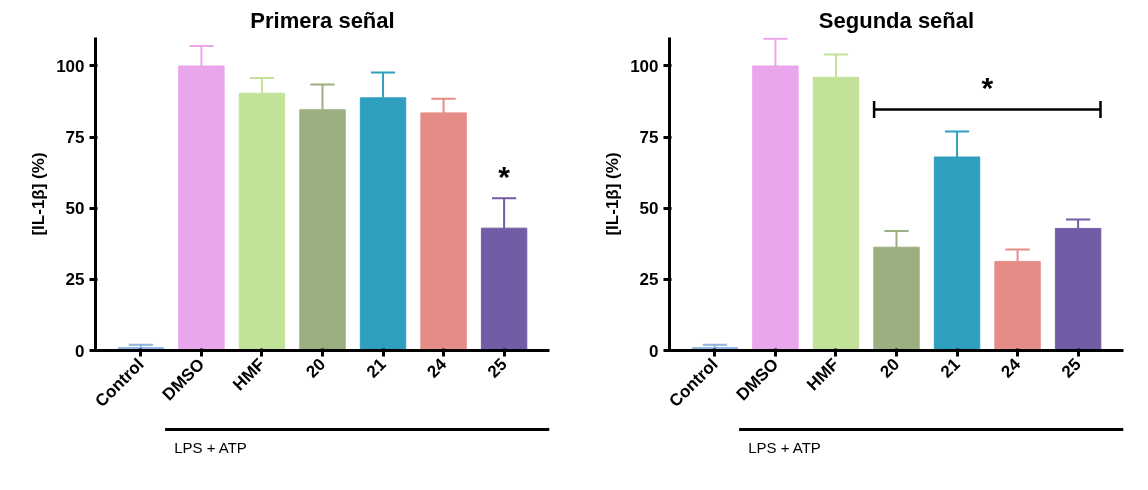  Describe the element at coordinates (322, 20) in the screenshot. I see `chart-title: Primera señal` at that location.